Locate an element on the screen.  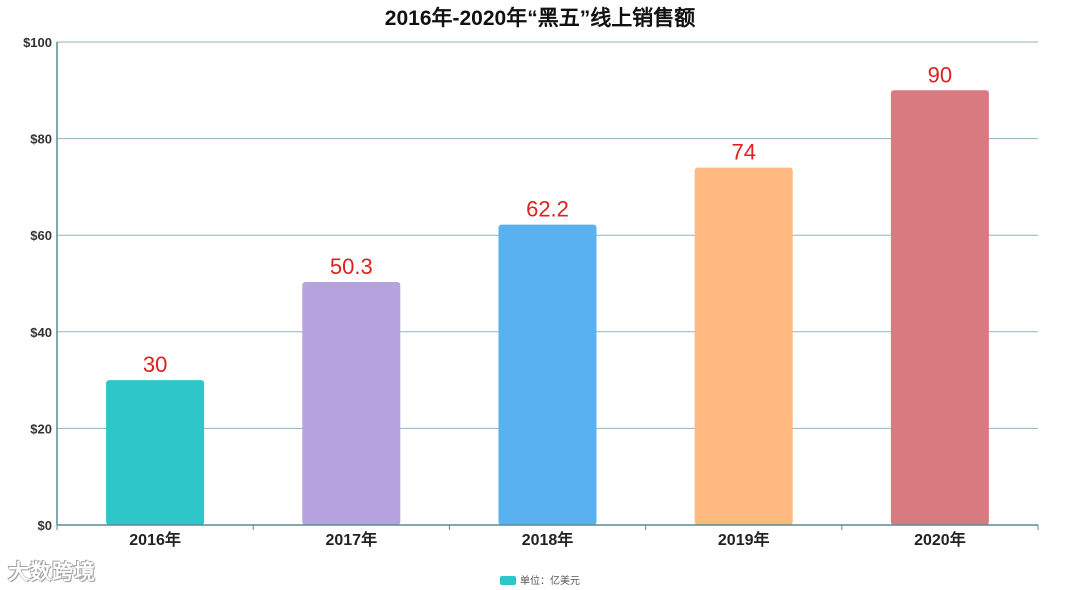
y-tick-label: $40 is located at coordinates (41, 332).